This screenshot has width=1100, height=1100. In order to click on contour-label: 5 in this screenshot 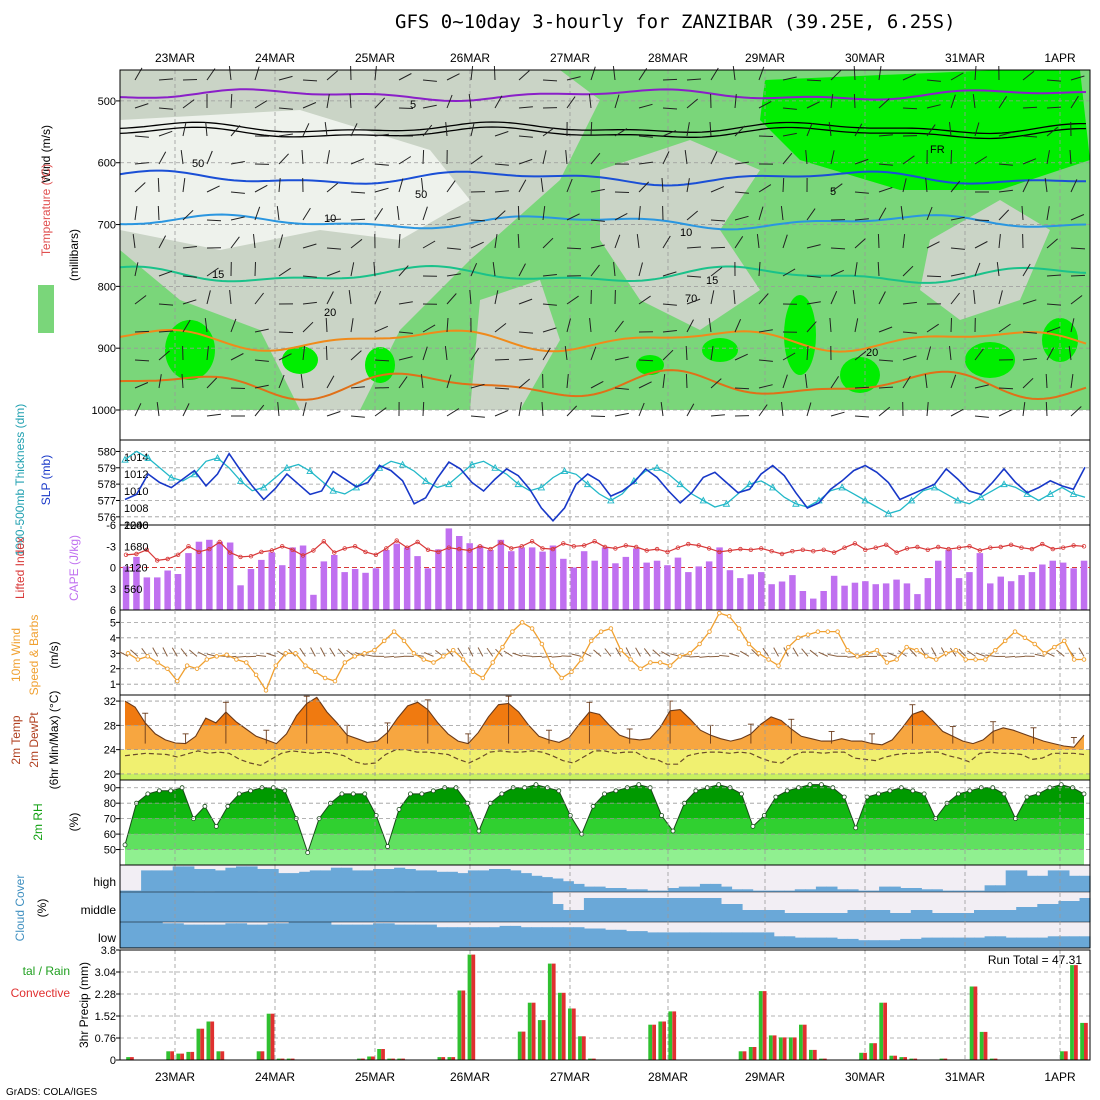, I will do `click(413, 105)`.